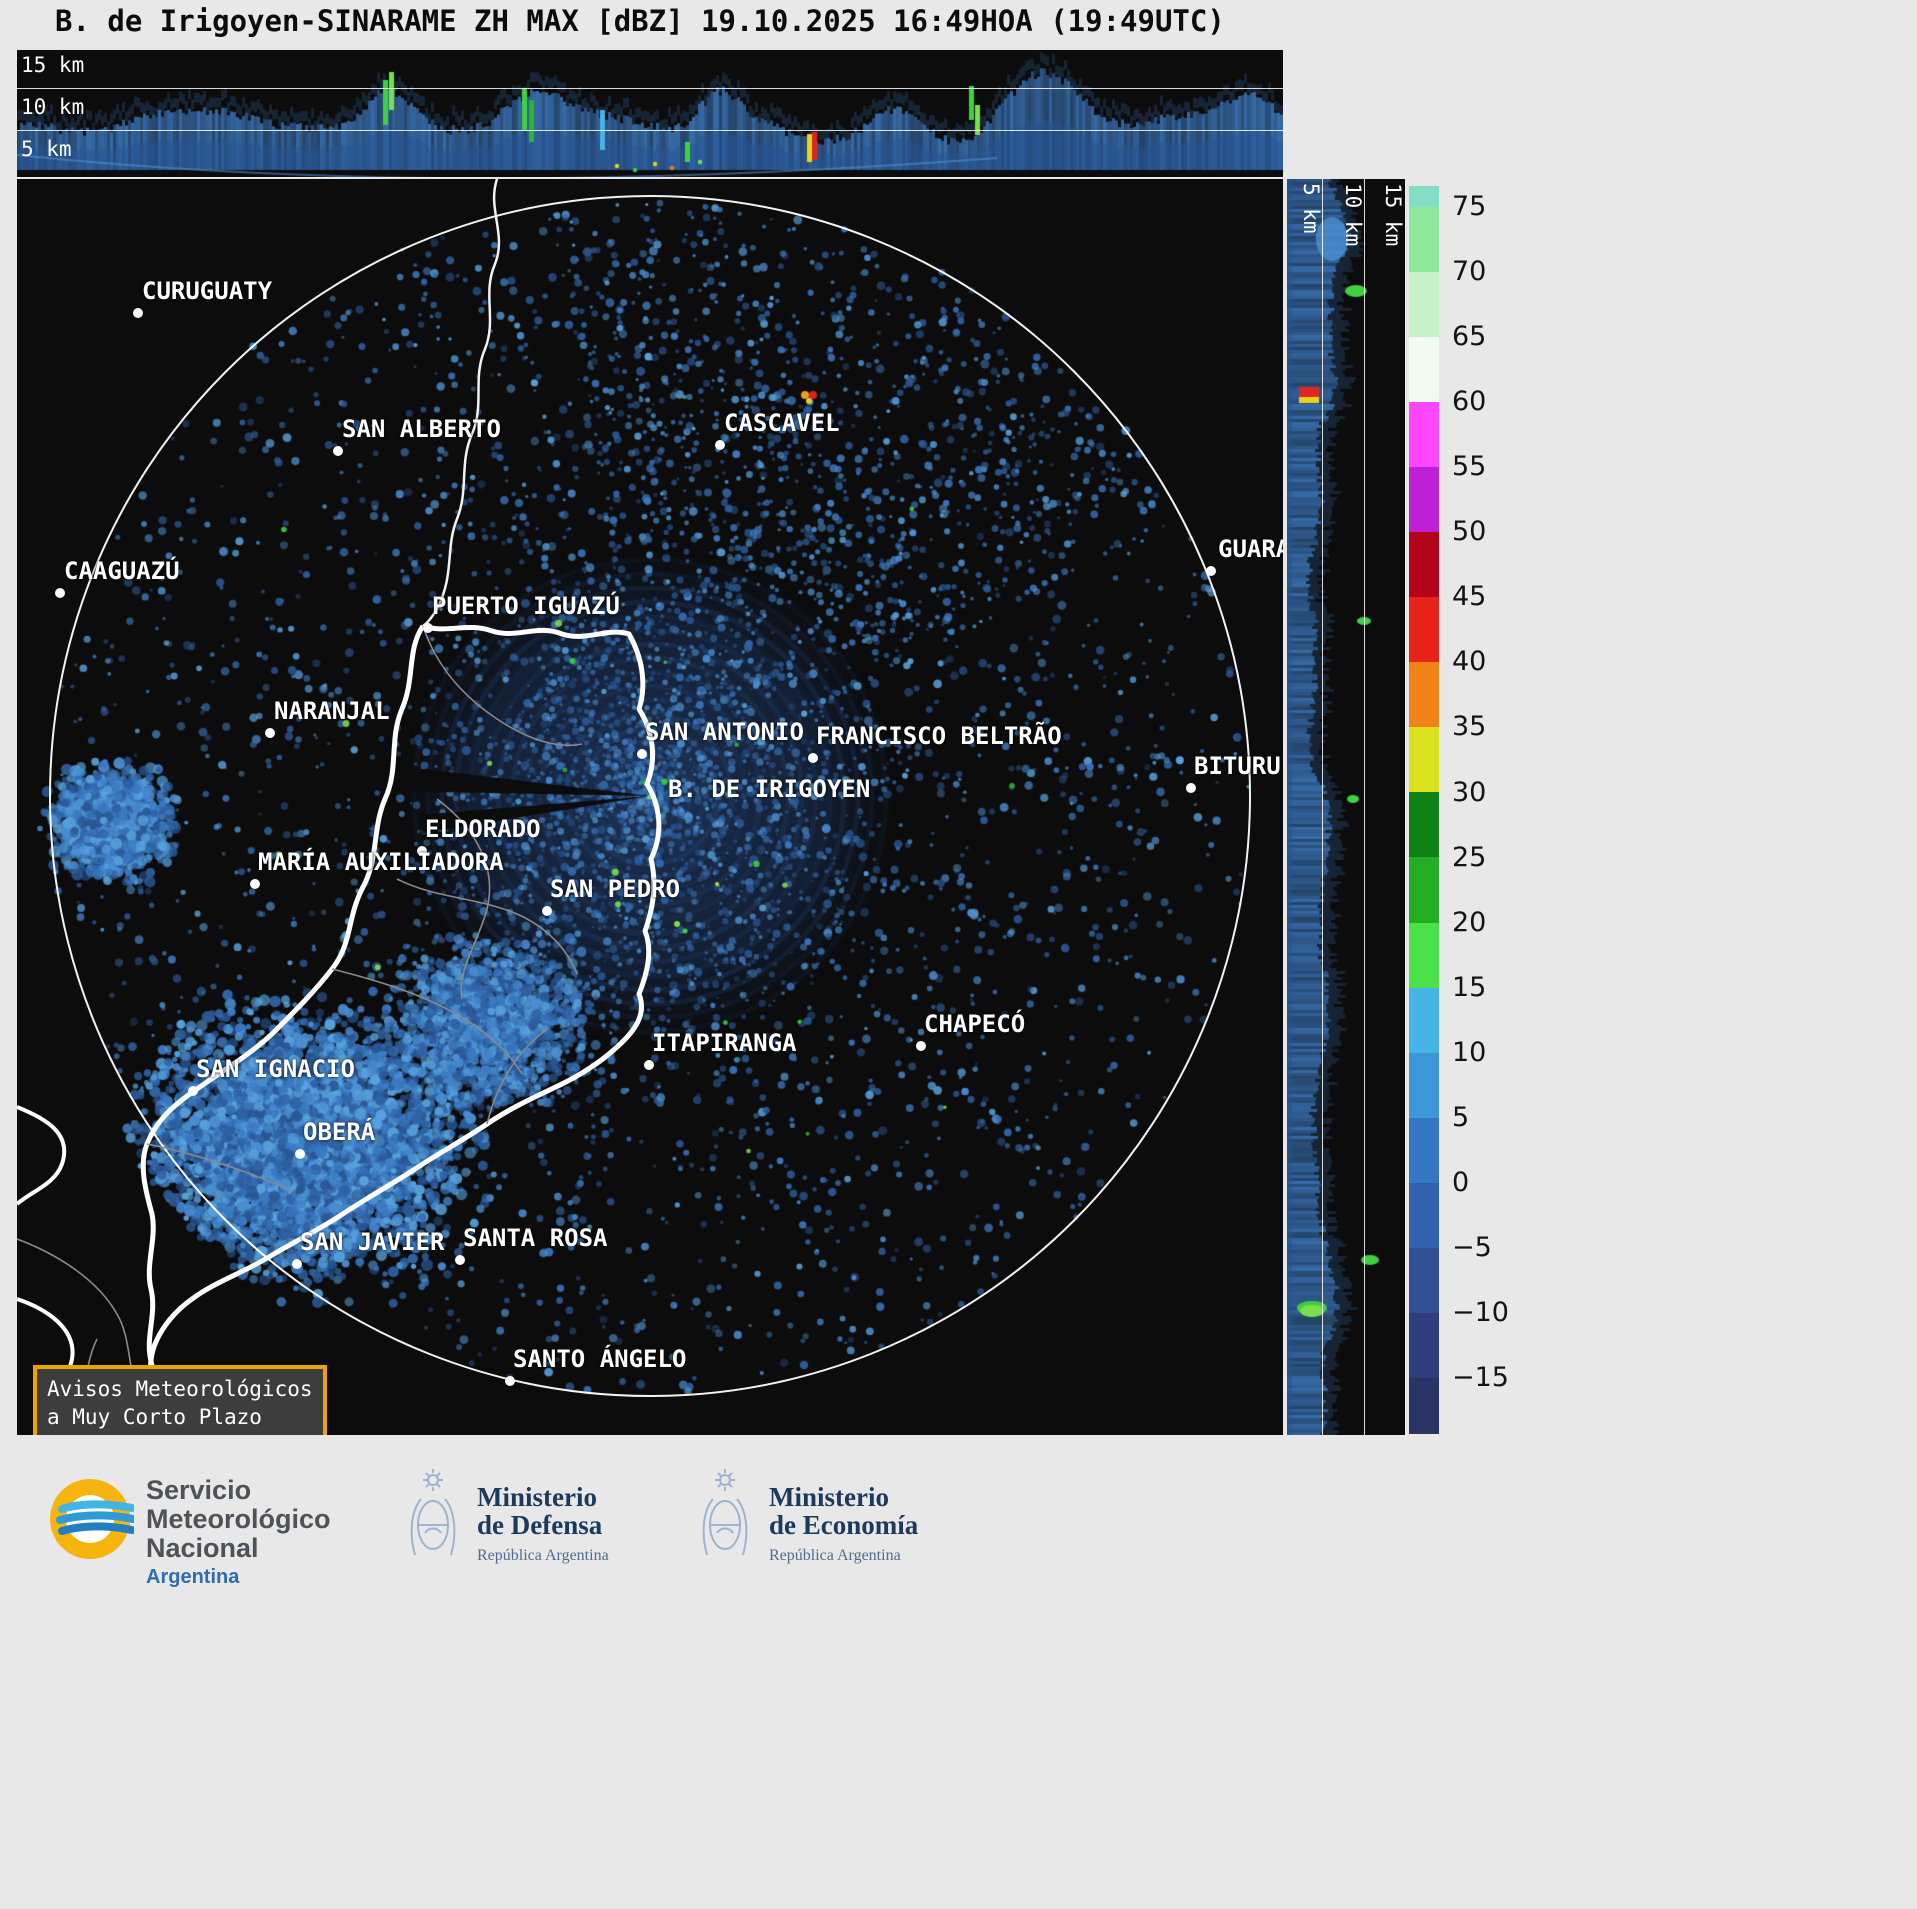  I want to click on warning-line-1: Avisos Meteorológicos, so click(180, 1389).